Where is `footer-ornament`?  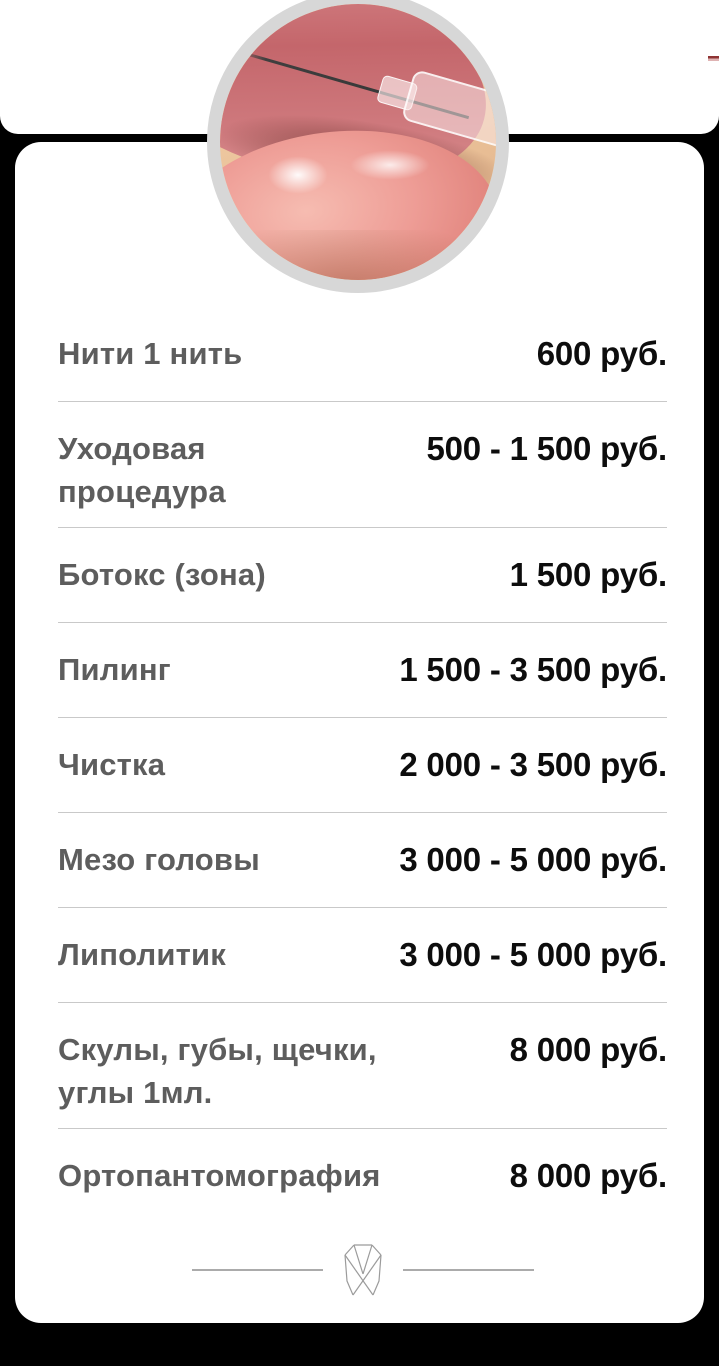
footer-ornament is located at coordinates (362, 1270).